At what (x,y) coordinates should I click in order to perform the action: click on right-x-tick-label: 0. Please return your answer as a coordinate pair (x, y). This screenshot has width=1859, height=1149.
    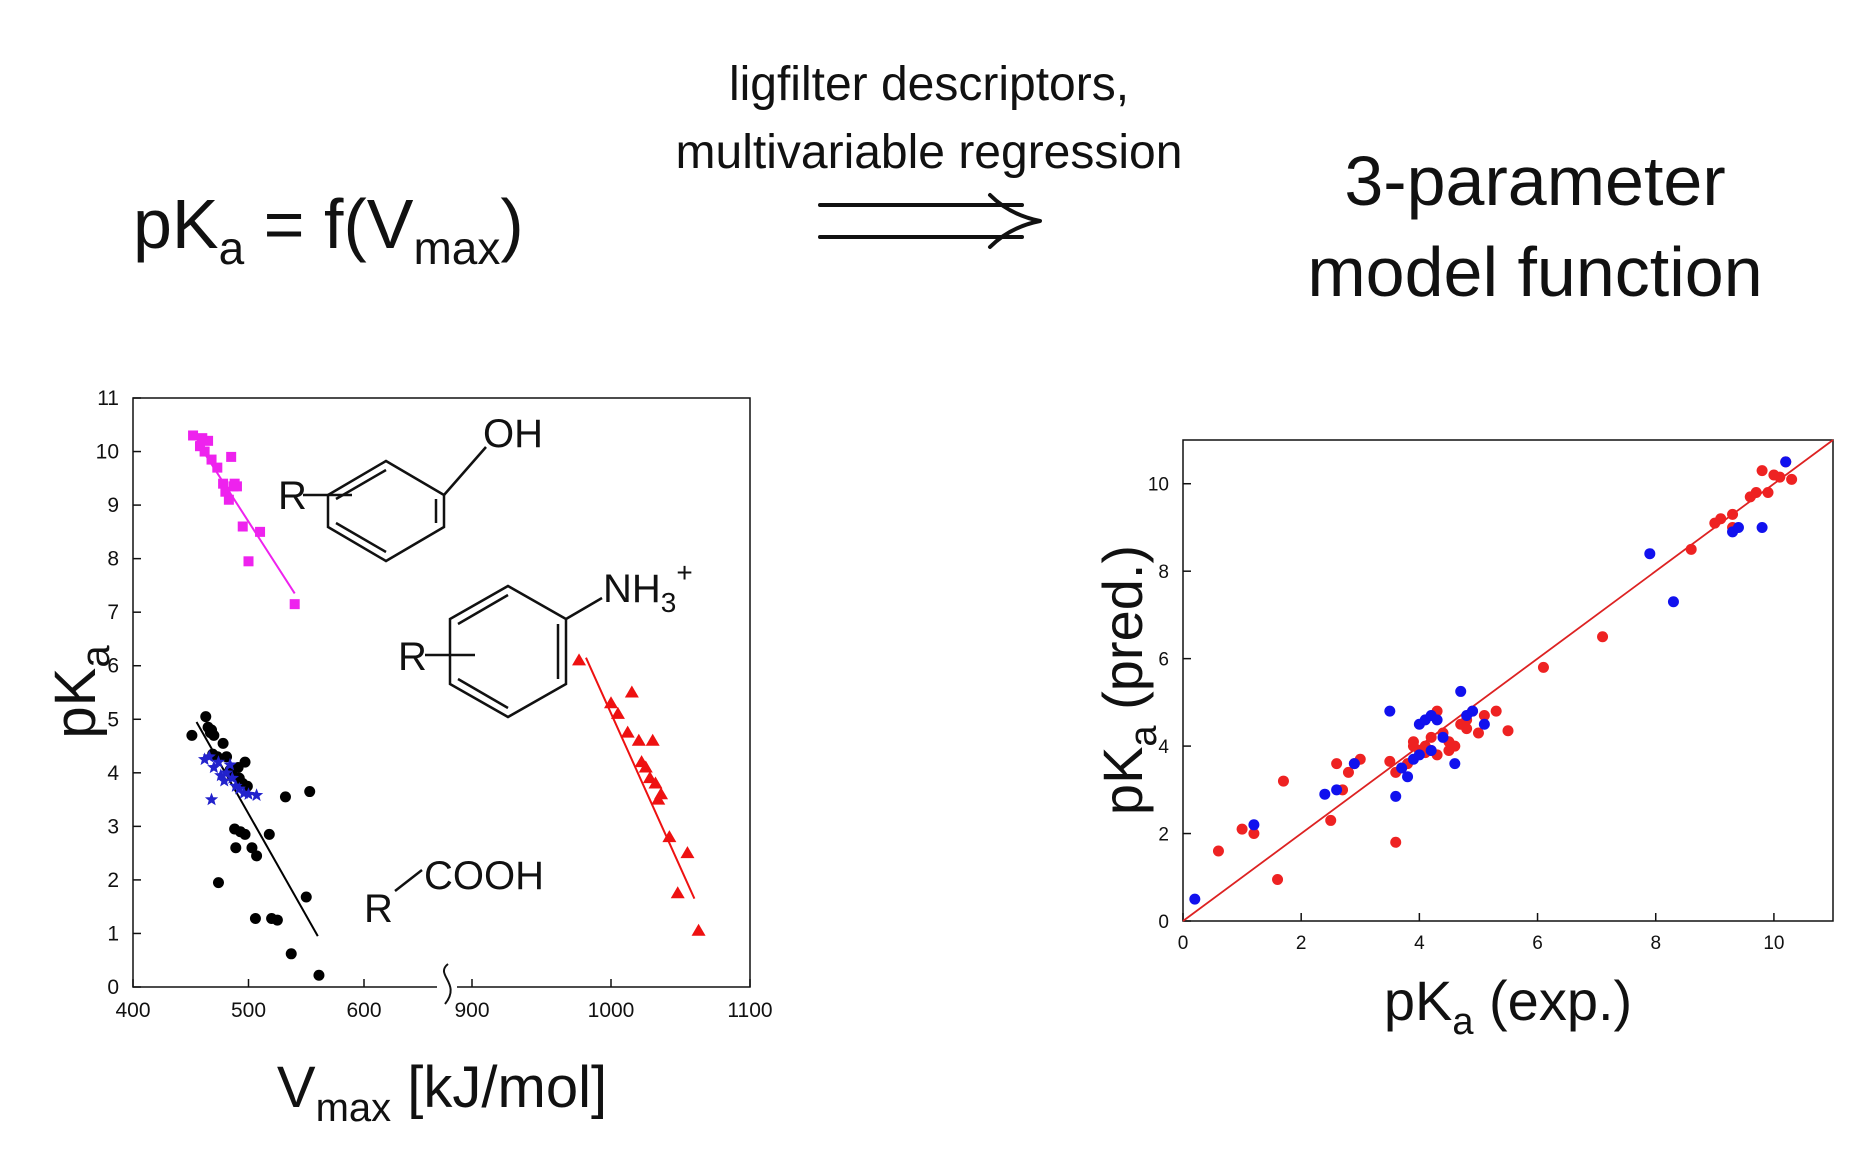
    Looking at the image, I should click on (1183, 943).